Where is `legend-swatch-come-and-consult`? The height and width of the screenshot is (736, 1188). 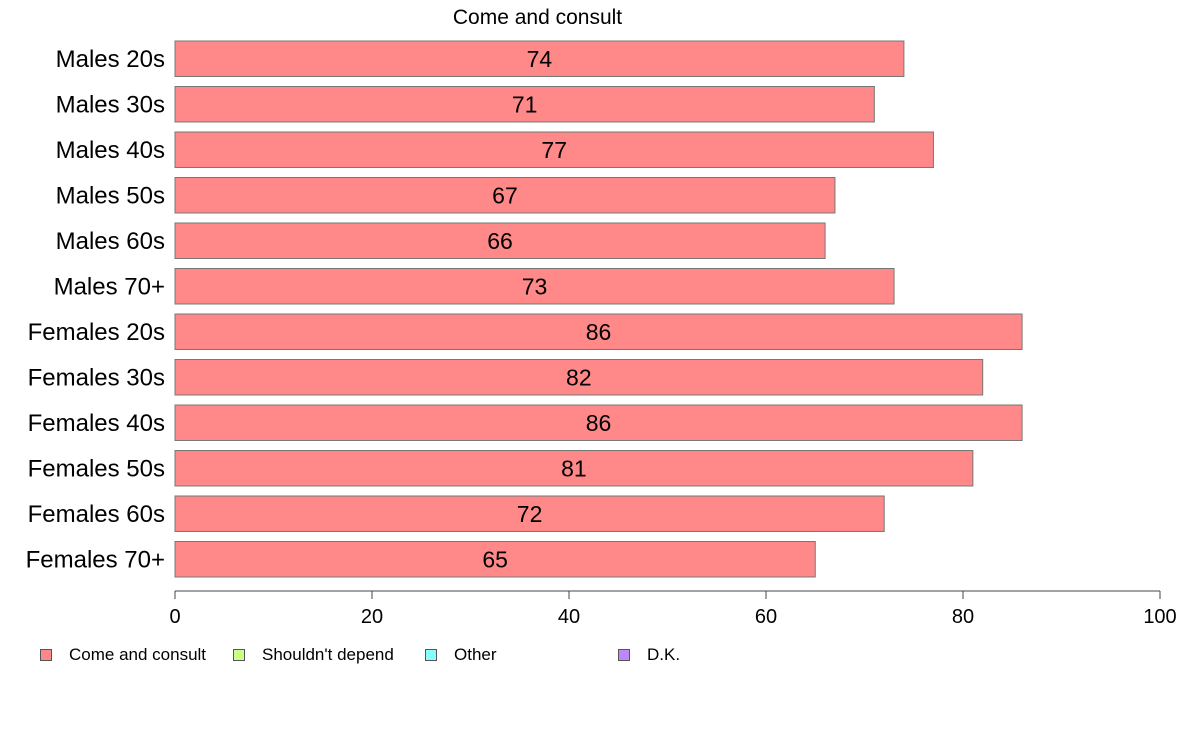
legend-swatch-come-and-consult is located at coordinates (46, 655).